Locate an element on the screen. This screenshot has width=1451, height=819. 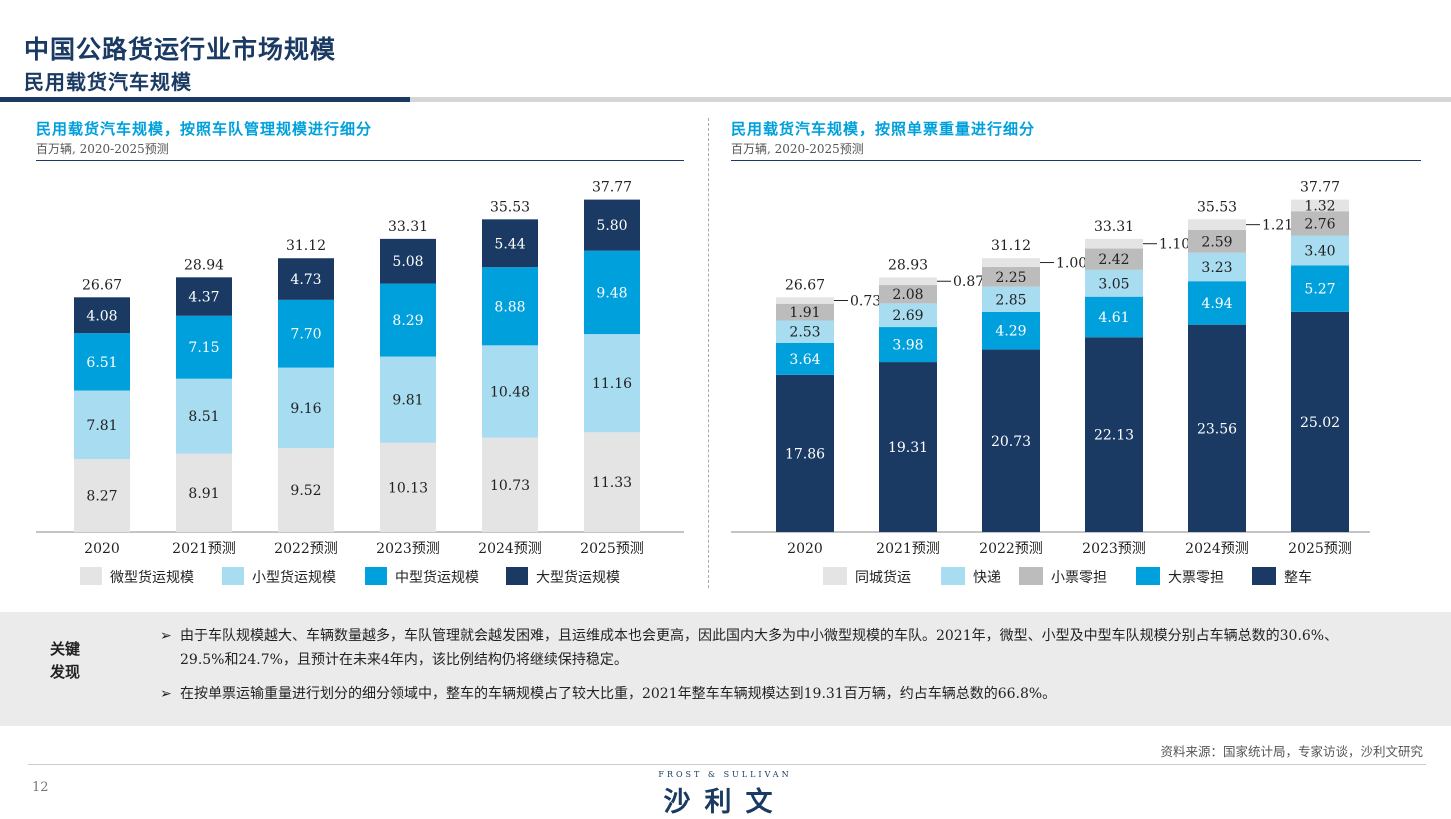
data-label: 3.40 is located at coordinates (1319, 251).